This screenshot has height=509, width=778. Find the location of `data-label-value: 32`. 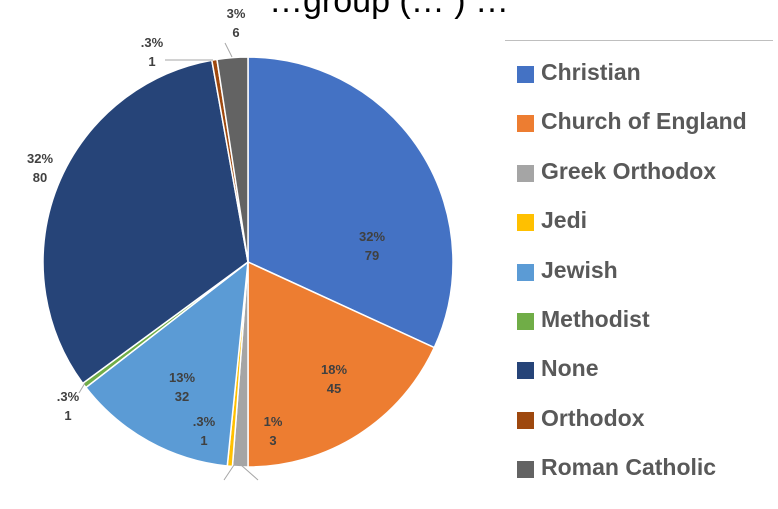

data-label-value: 32 is located at coordinates (182, 396).